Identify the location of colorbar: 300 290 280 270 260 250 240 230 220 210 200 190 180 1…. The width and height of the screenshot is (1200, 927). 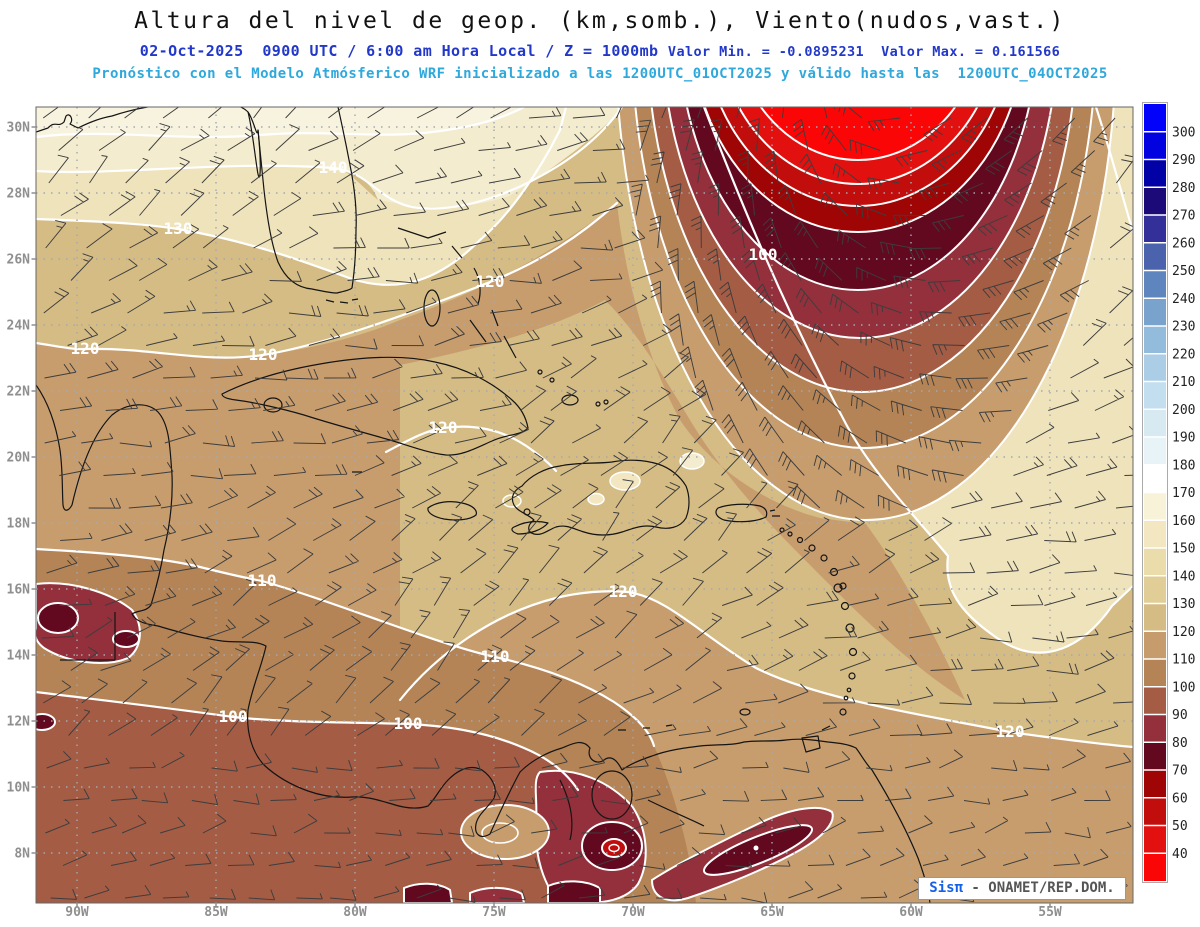
(1168, 492).